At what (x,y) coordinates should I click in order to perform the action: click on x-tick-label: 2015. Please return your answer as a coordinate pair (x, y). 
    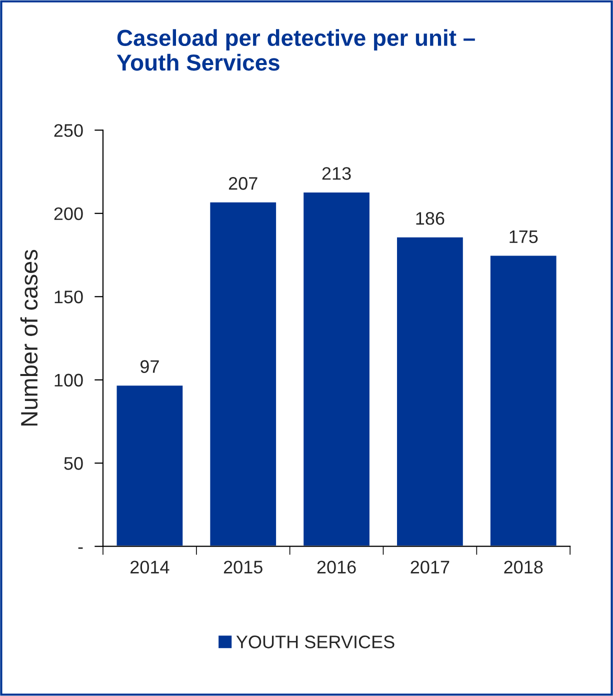
    Looking at the image, I should click on (243, 567).